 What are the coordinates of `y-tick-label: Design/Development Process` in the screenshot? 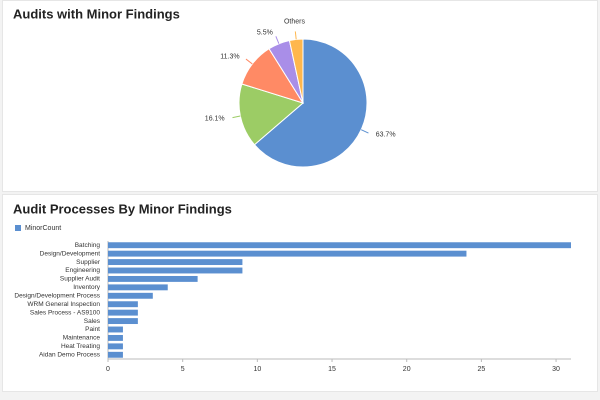 It's located at (57, 296).